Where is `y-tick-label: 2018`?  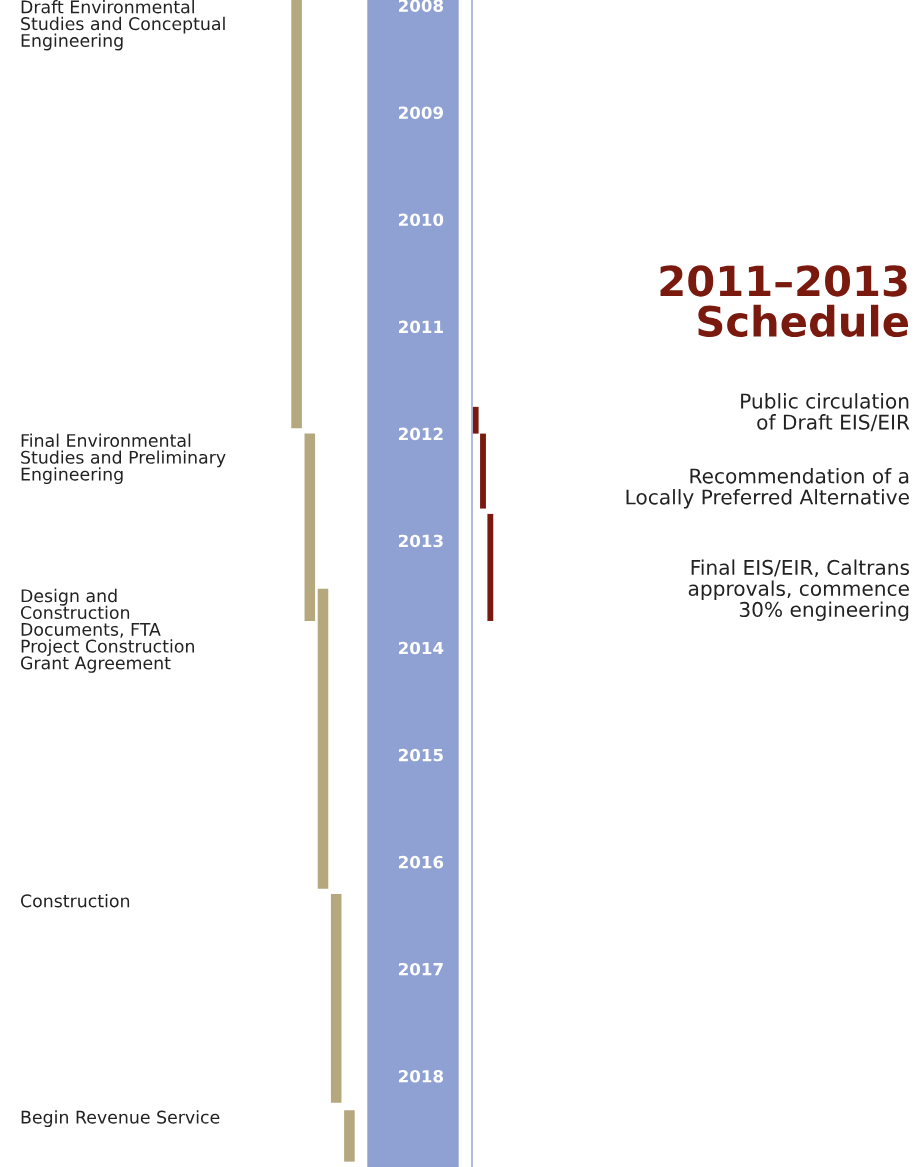 y-tick-label: 2018 is located at coordinates (421, 1076).